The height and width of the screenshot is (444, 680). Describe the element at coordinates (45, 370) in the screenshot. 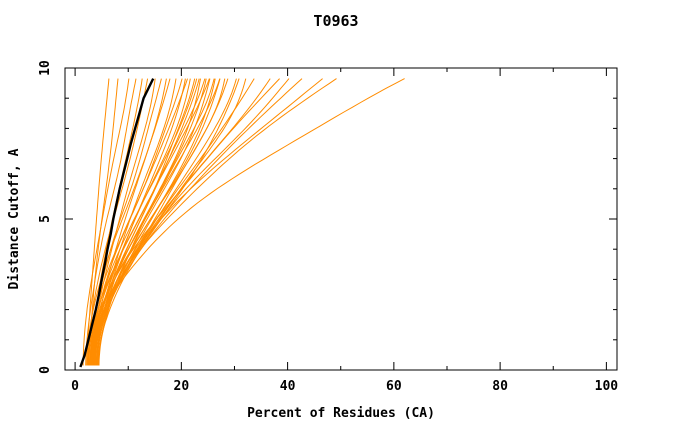

I see `y-tick-label: 0` at that location.